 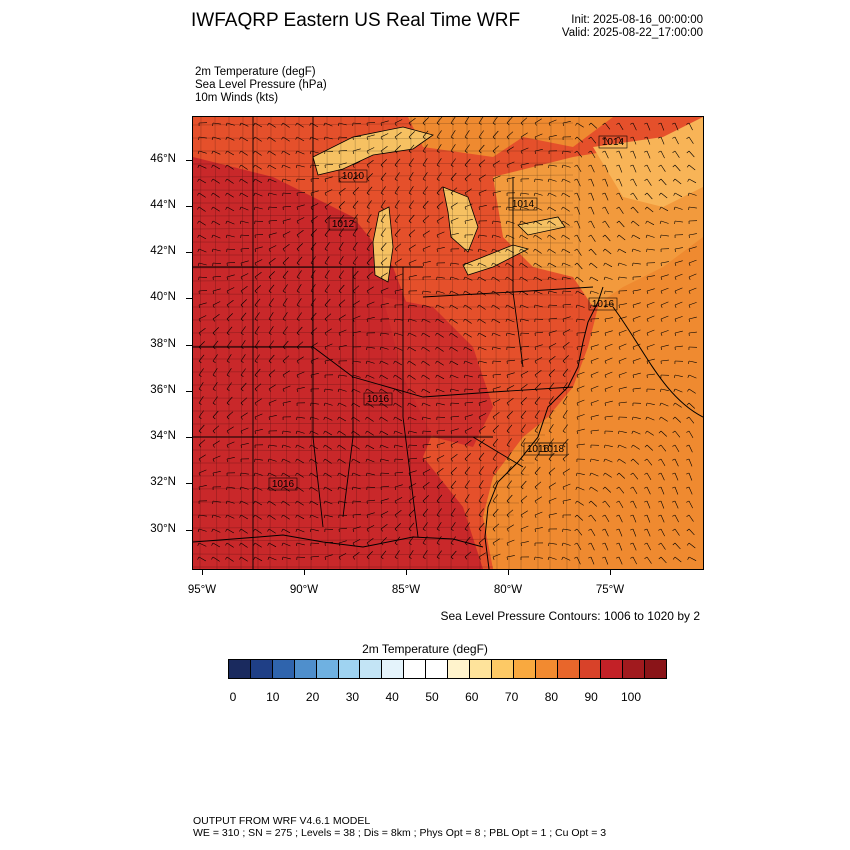 I want to click on lake-huron, so click(x=460, y=219).